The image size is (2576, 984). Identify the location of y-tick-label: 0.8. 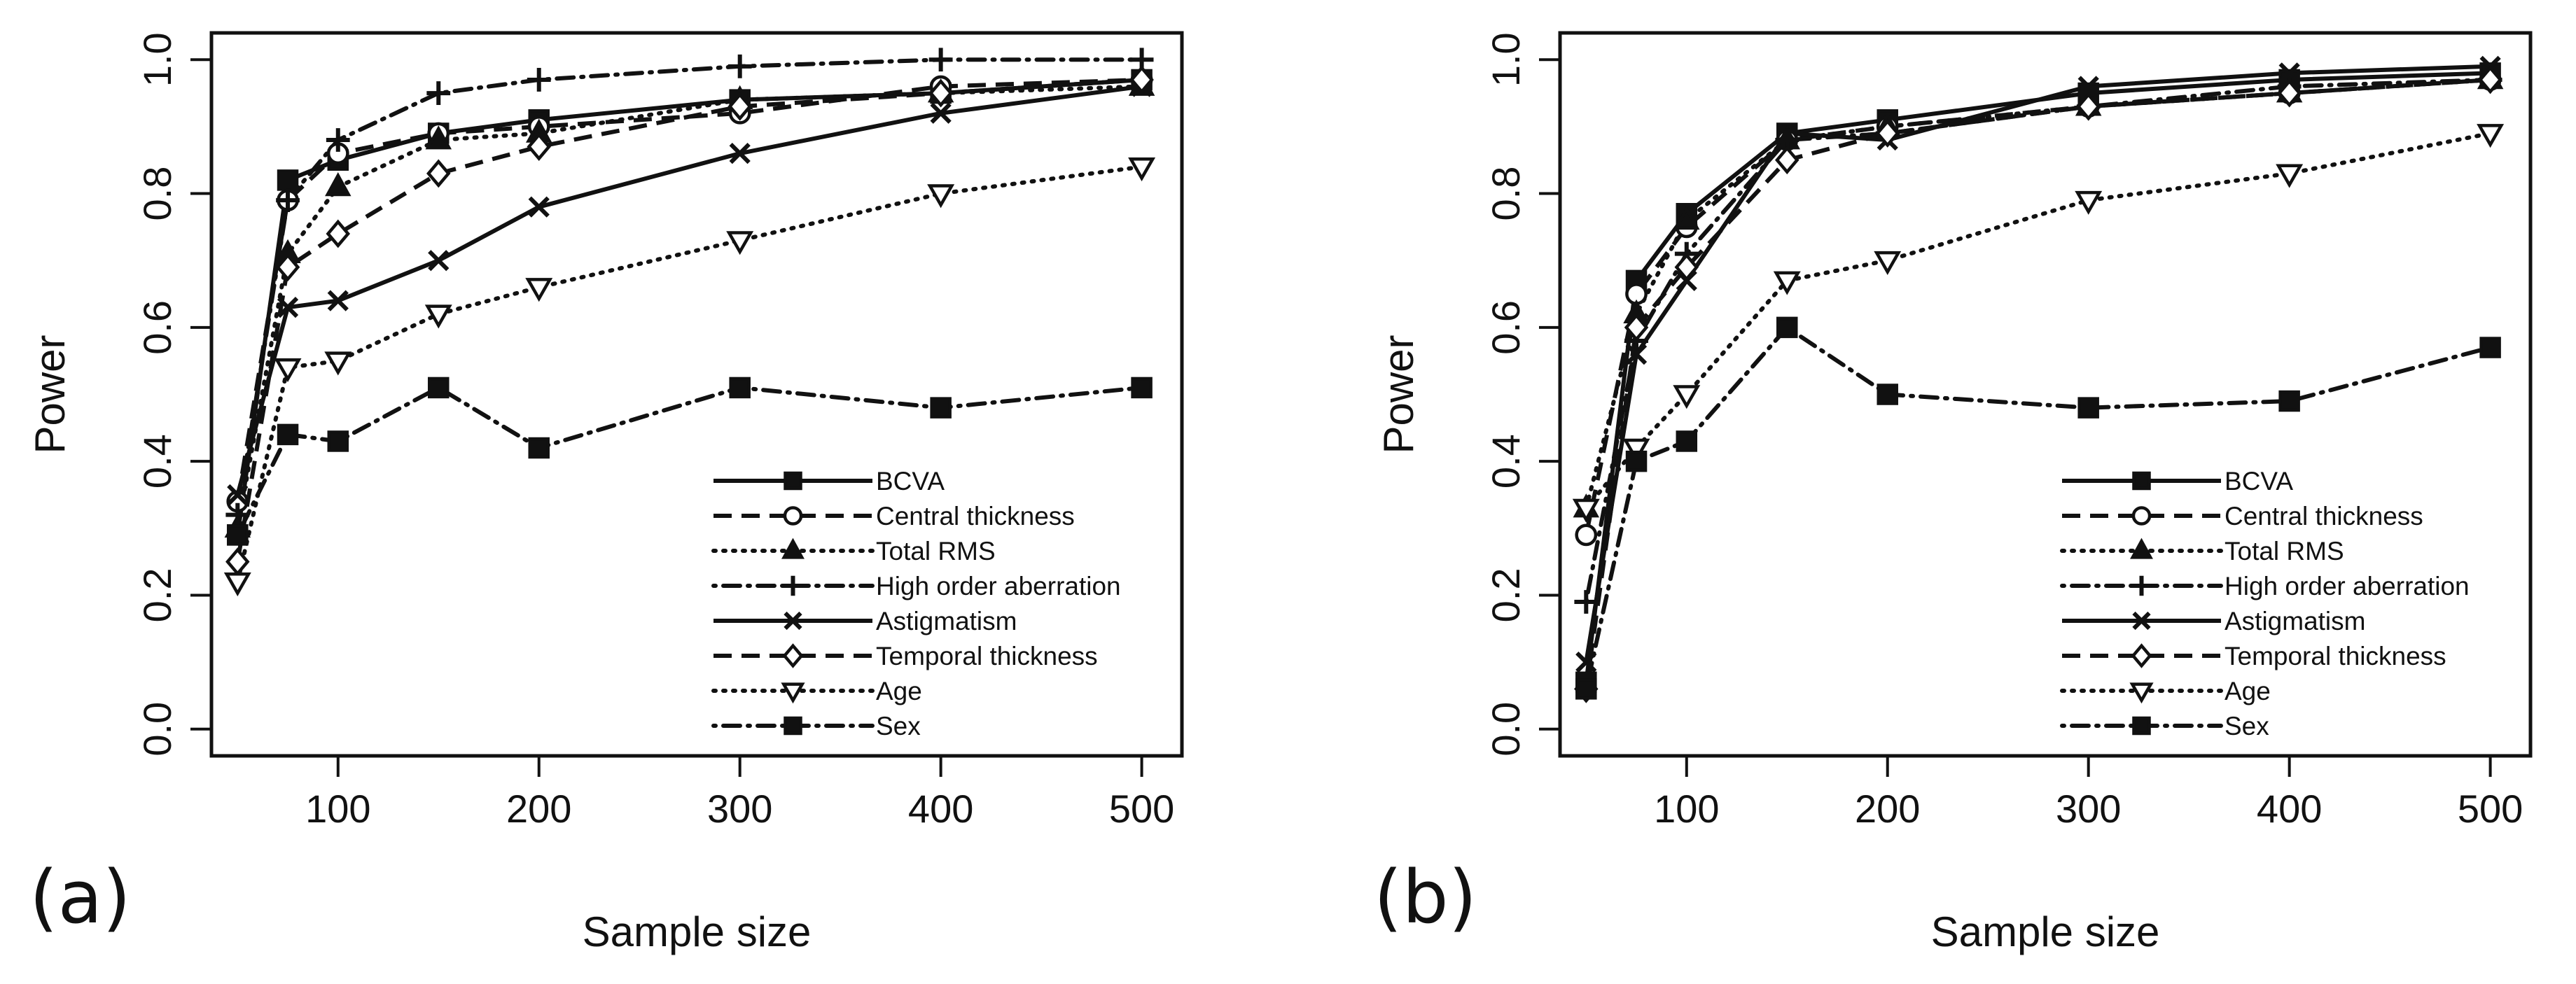
(1506, 194).